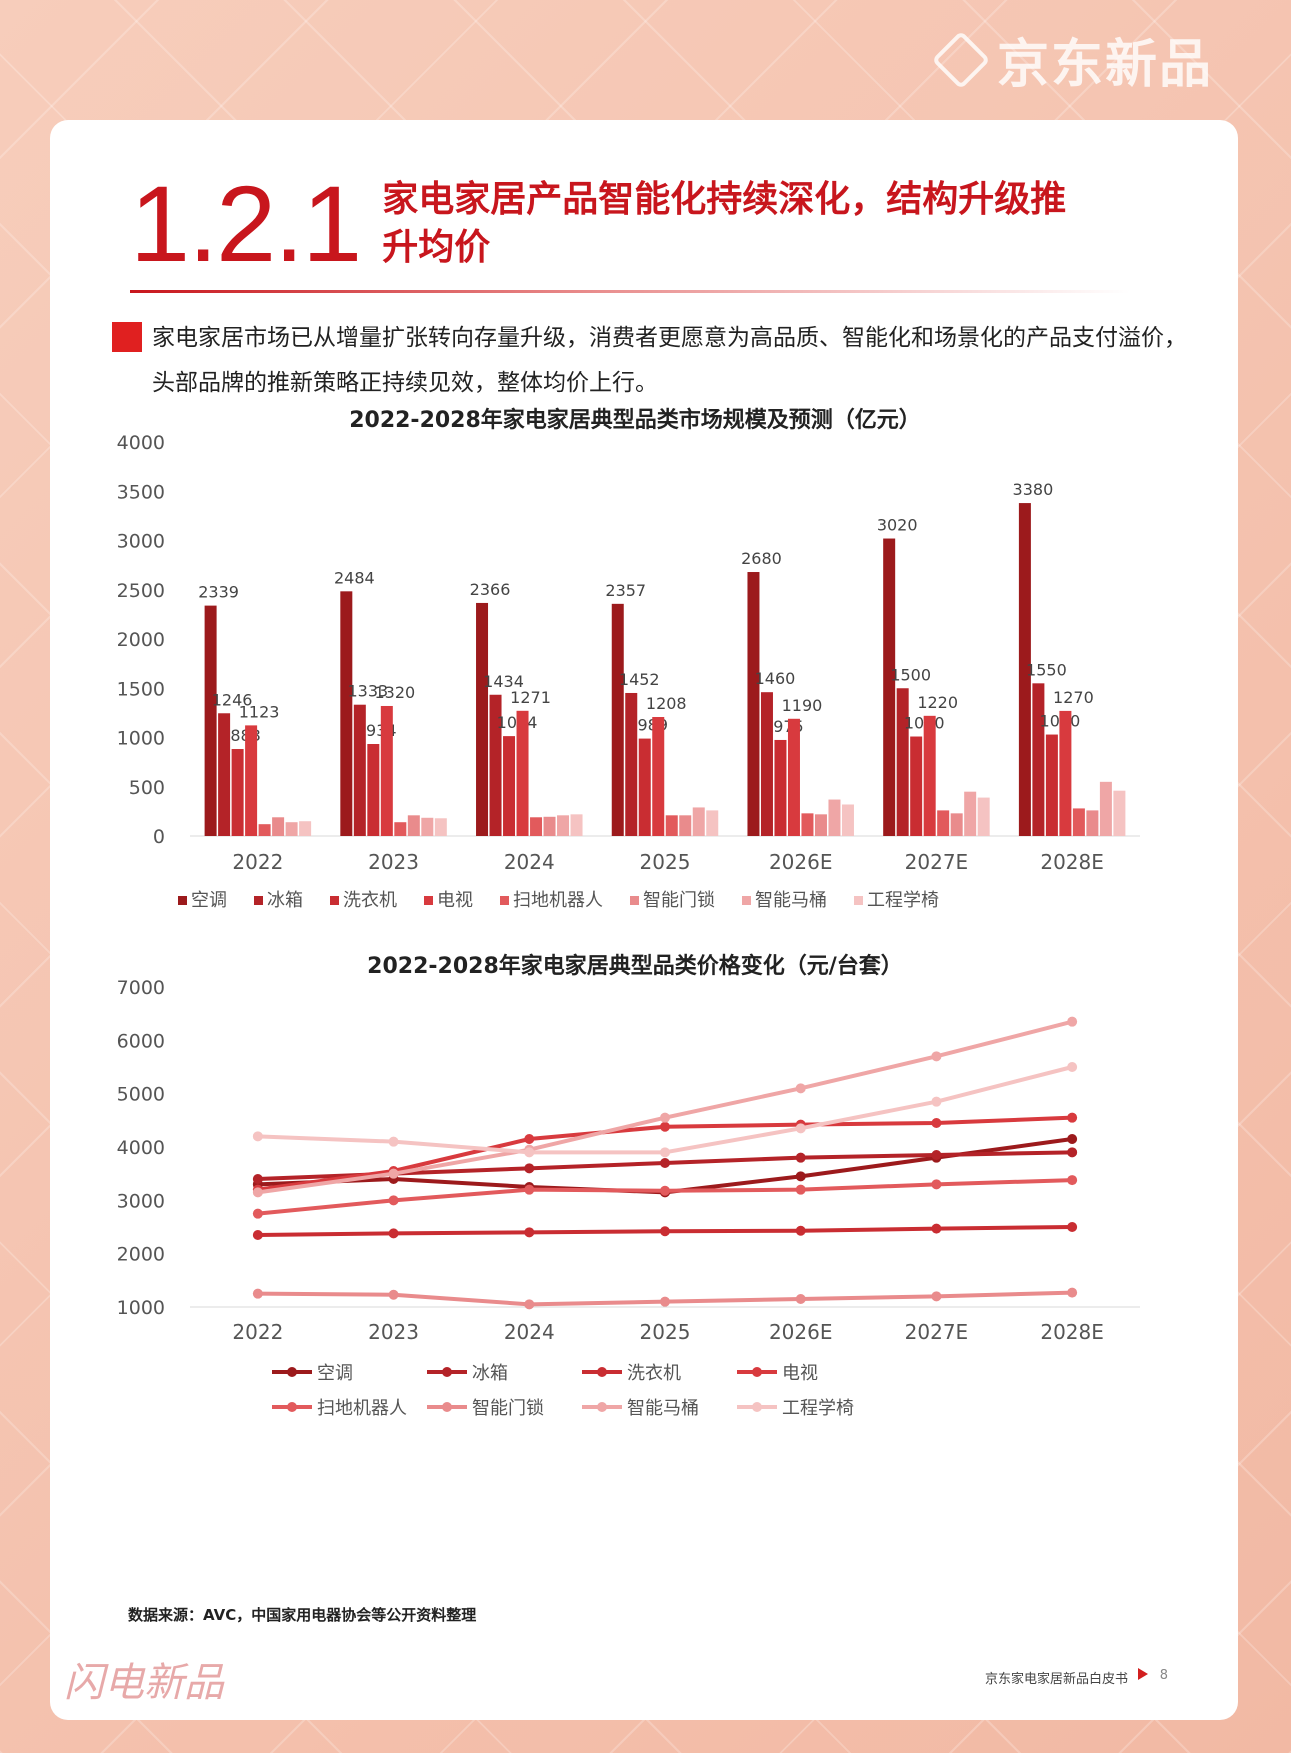 The height and width of the screenshot is (1753, 1291). What do you see at coordinates (724, 223) in the screenshot?
I see `section-title: 家电家居产品智能化持续深化，结构升级推升均价` at bounding box center [724, 223].